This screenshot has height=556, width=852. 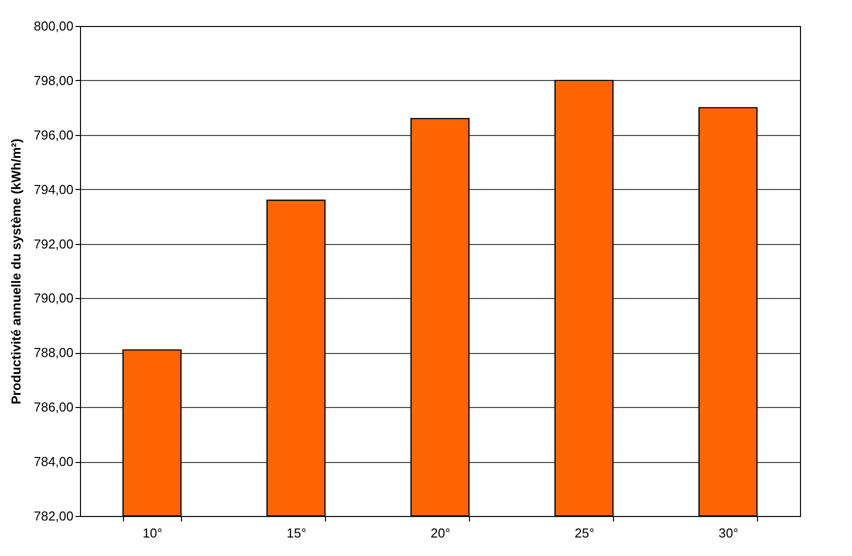 What do you see at coordinates (728, 533) in the screenshot?
I see `x-tick-label: 30°` at bounding box center [728, 533].